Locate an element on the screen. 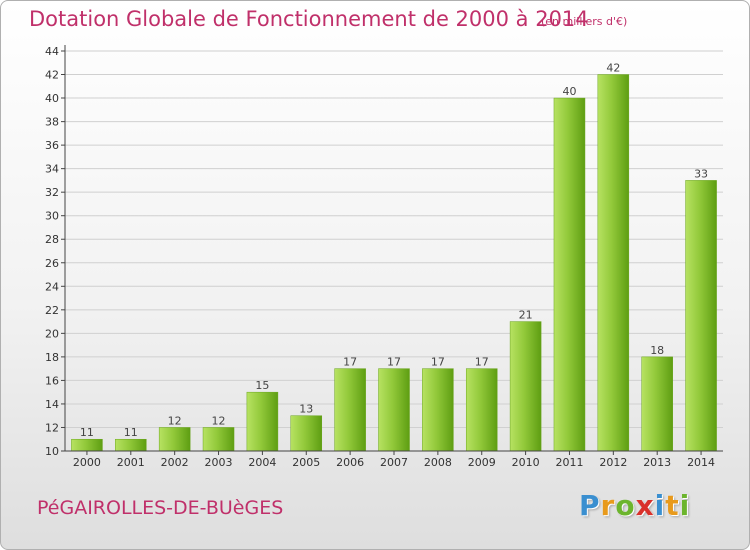 The width and height of the screenshot is (750, 550). chart-unit-label: (en milliers d'€) is located at coordinates (584, 21).